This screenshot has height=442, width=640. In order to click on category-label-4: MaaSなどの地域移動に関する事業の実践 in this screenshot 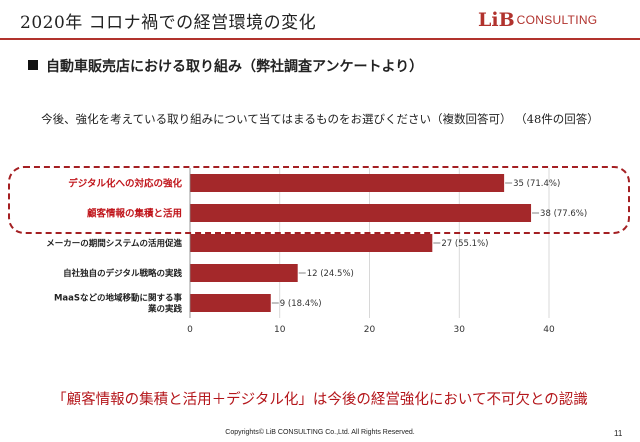, I will do `click(118, 303)`.